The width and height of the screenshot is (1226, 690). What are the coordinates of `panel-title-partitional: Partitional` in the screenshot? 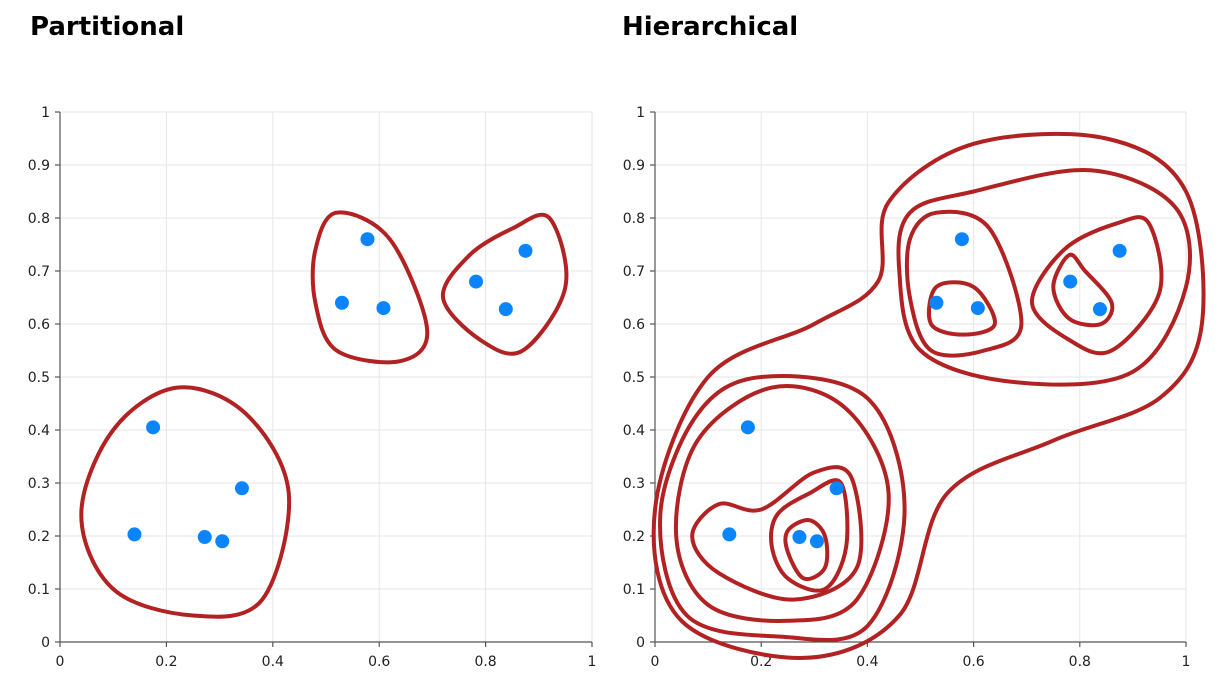 It's located at (107, 27).